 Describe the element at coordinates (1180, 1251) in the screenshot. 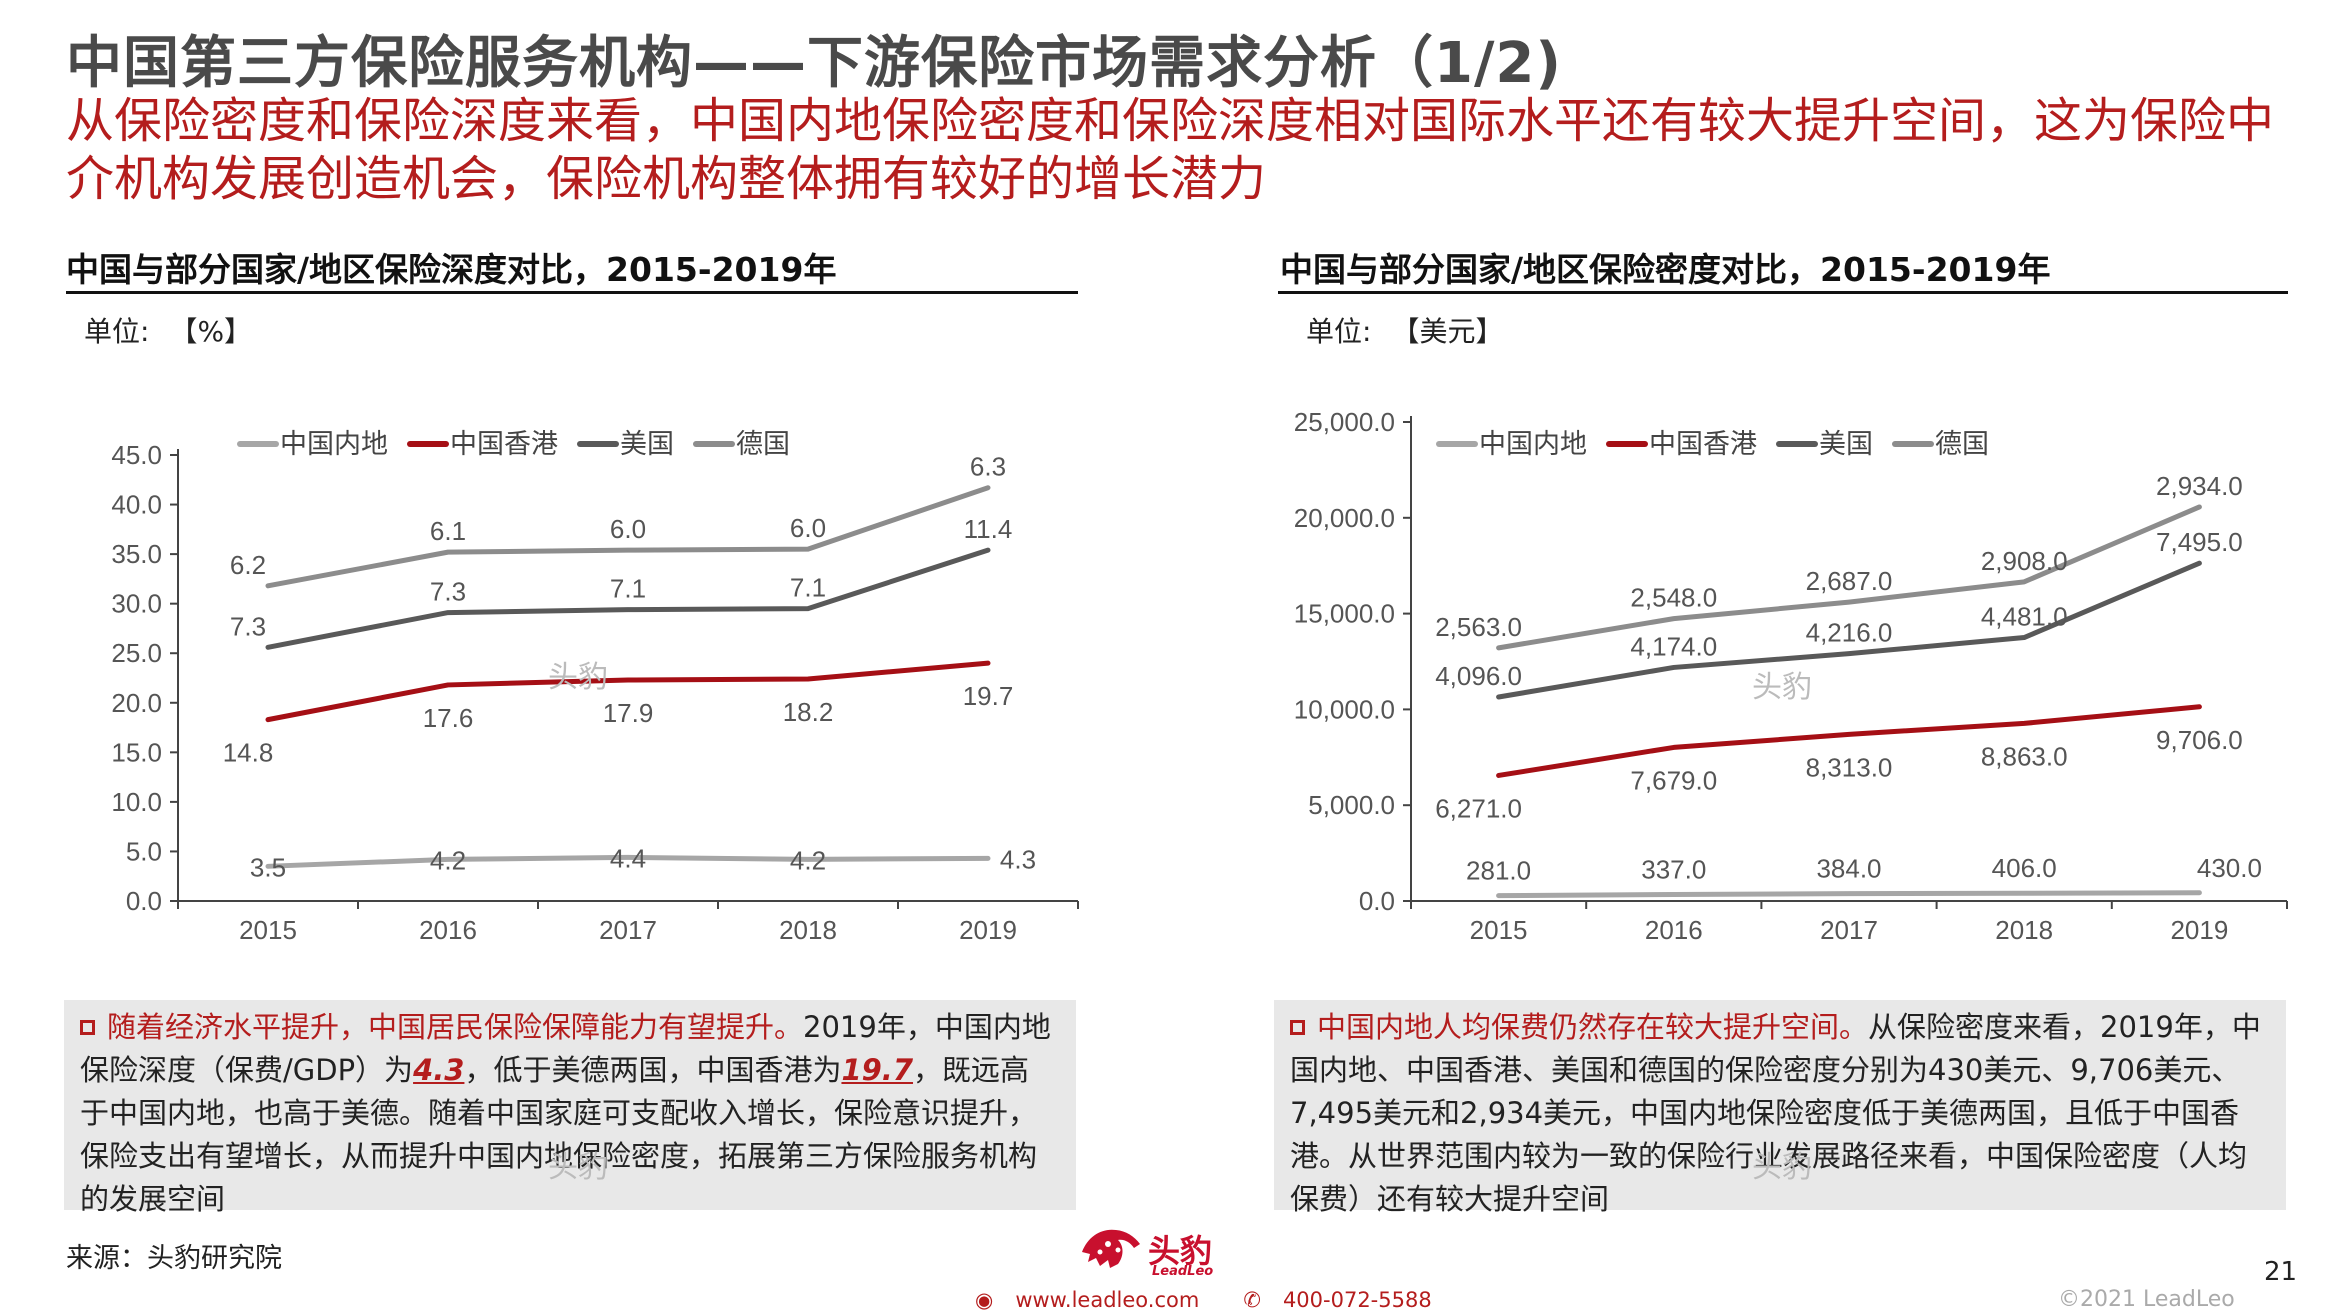

I see `logo-text: 头豹` at that location.